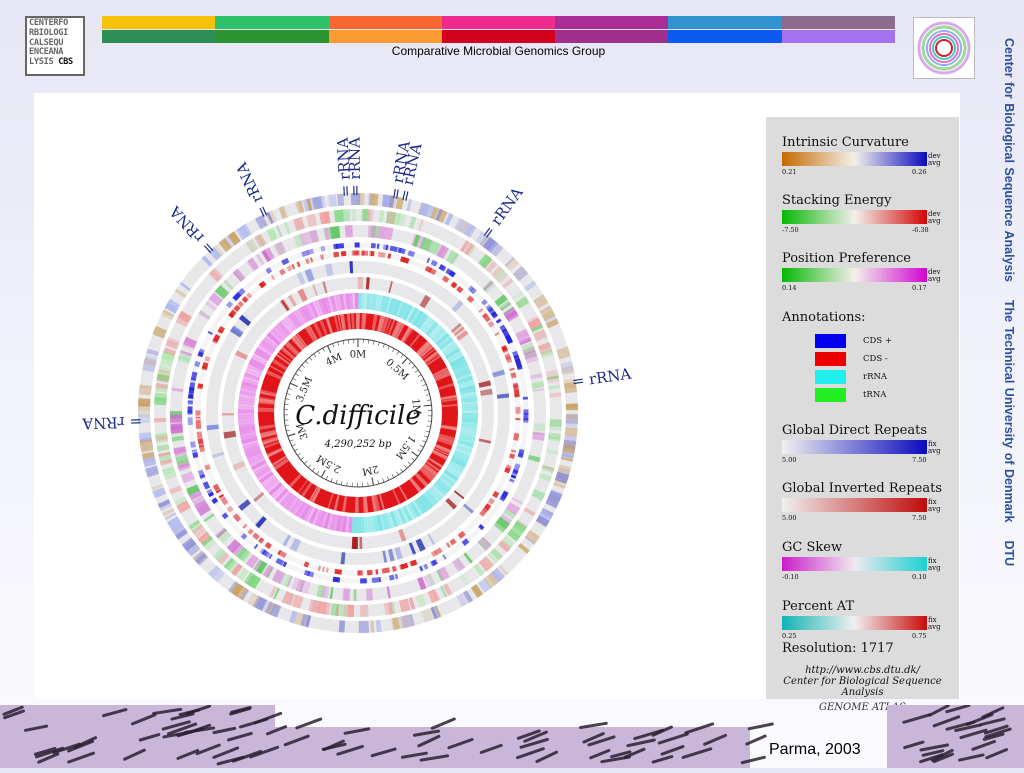  I want to click on scale-label: 0.5M, so click(396, 370).